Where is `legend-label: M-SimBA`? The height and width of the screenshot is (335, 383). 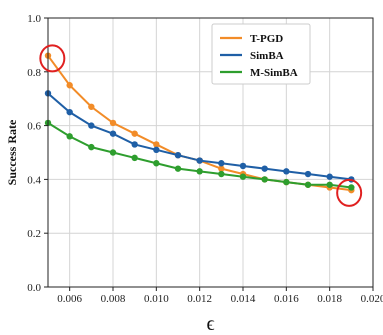 legend-label: M-SimBA is located at coordinates (274, 73).